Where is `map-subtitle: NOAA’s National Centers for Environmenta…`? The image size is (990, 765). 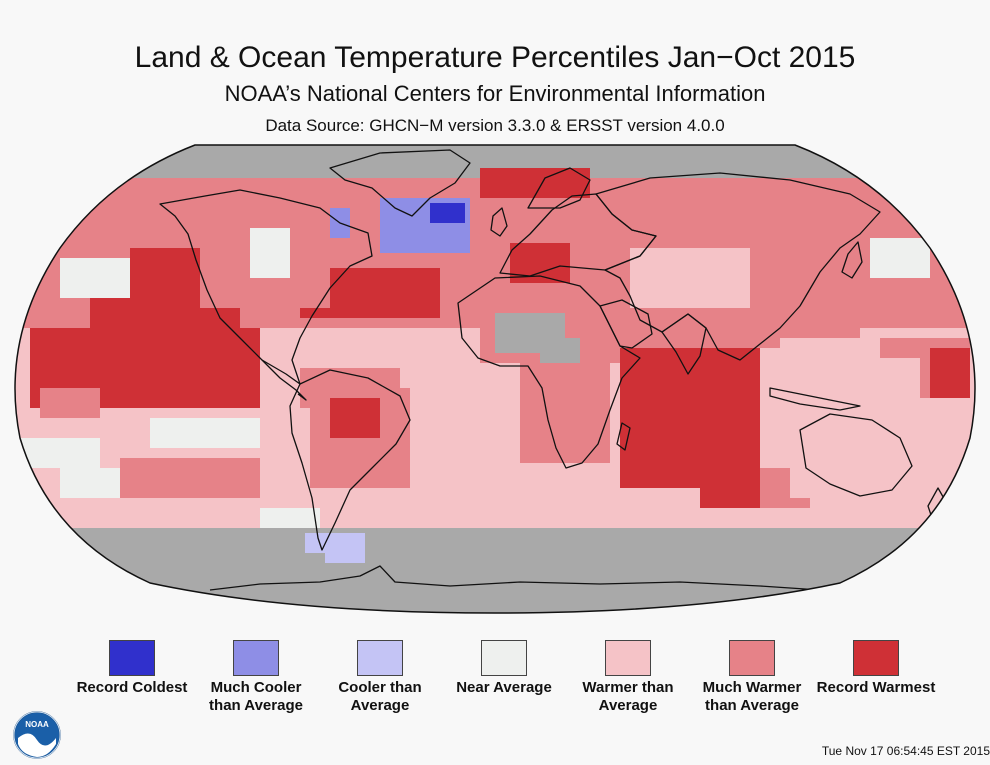
map-subtitle: NOAA’s National Centers for Environmenta… is located at coordinates (495, 93).